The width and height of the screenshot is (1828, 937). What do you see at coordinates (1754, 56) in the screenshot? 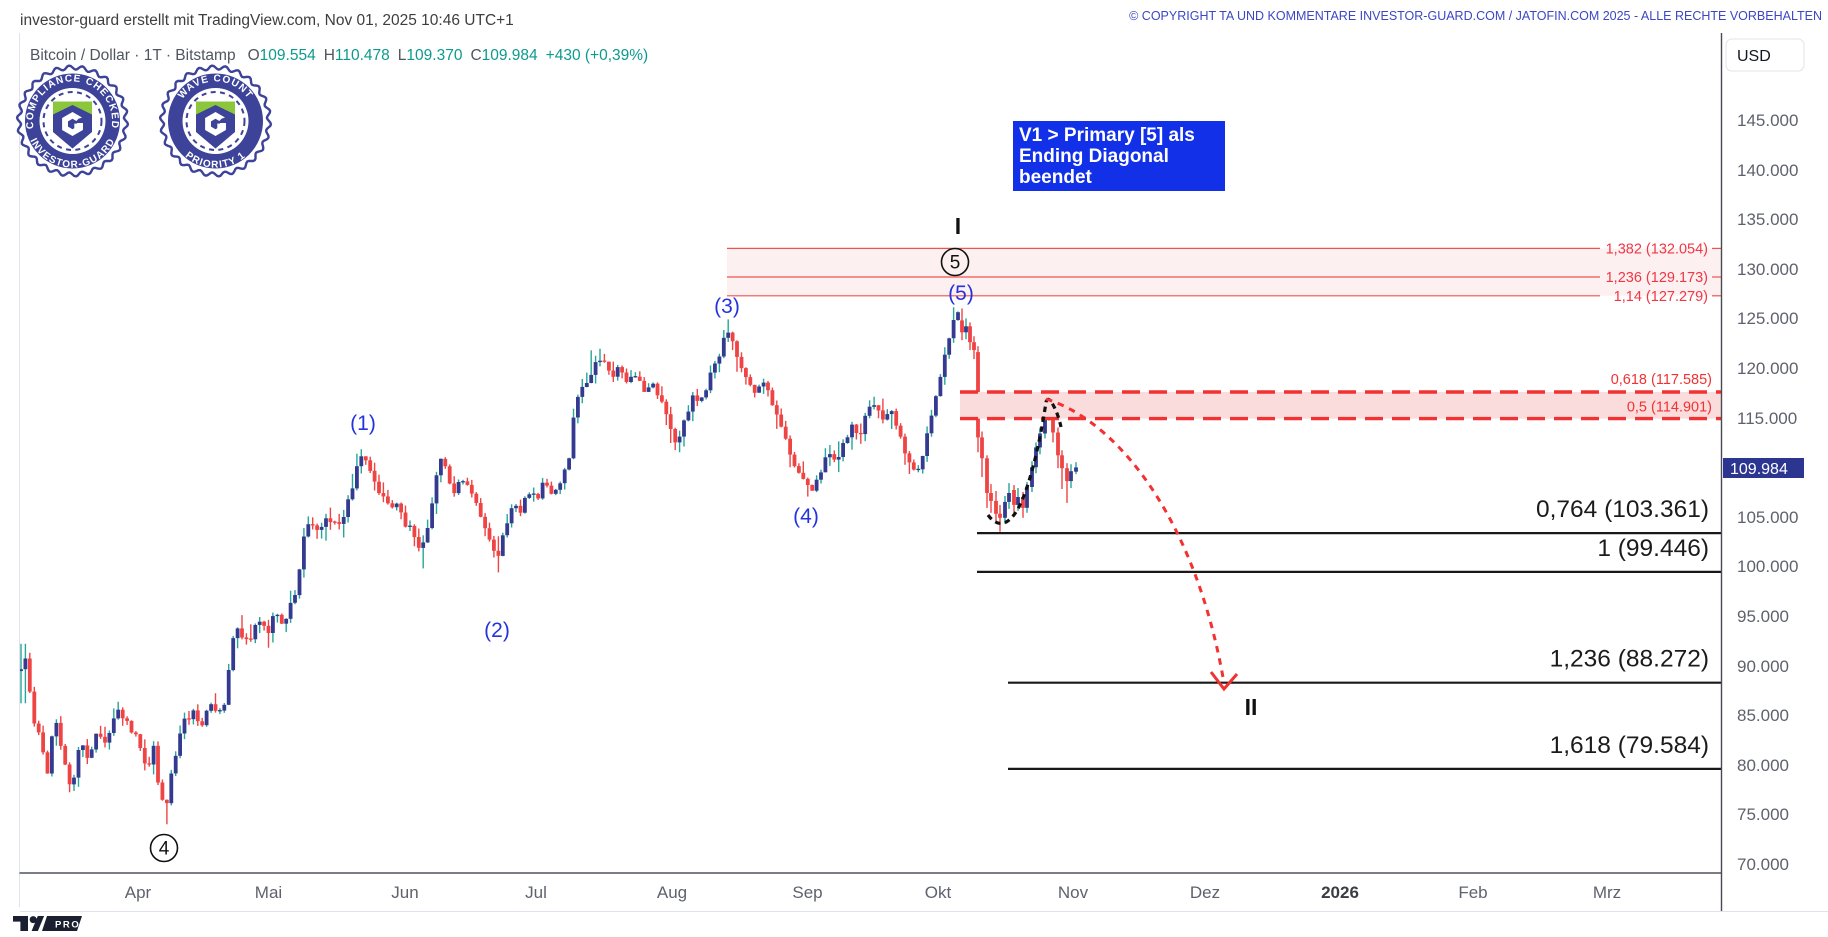
I see `svg-text: USD` at bounding box center [1754, 56].